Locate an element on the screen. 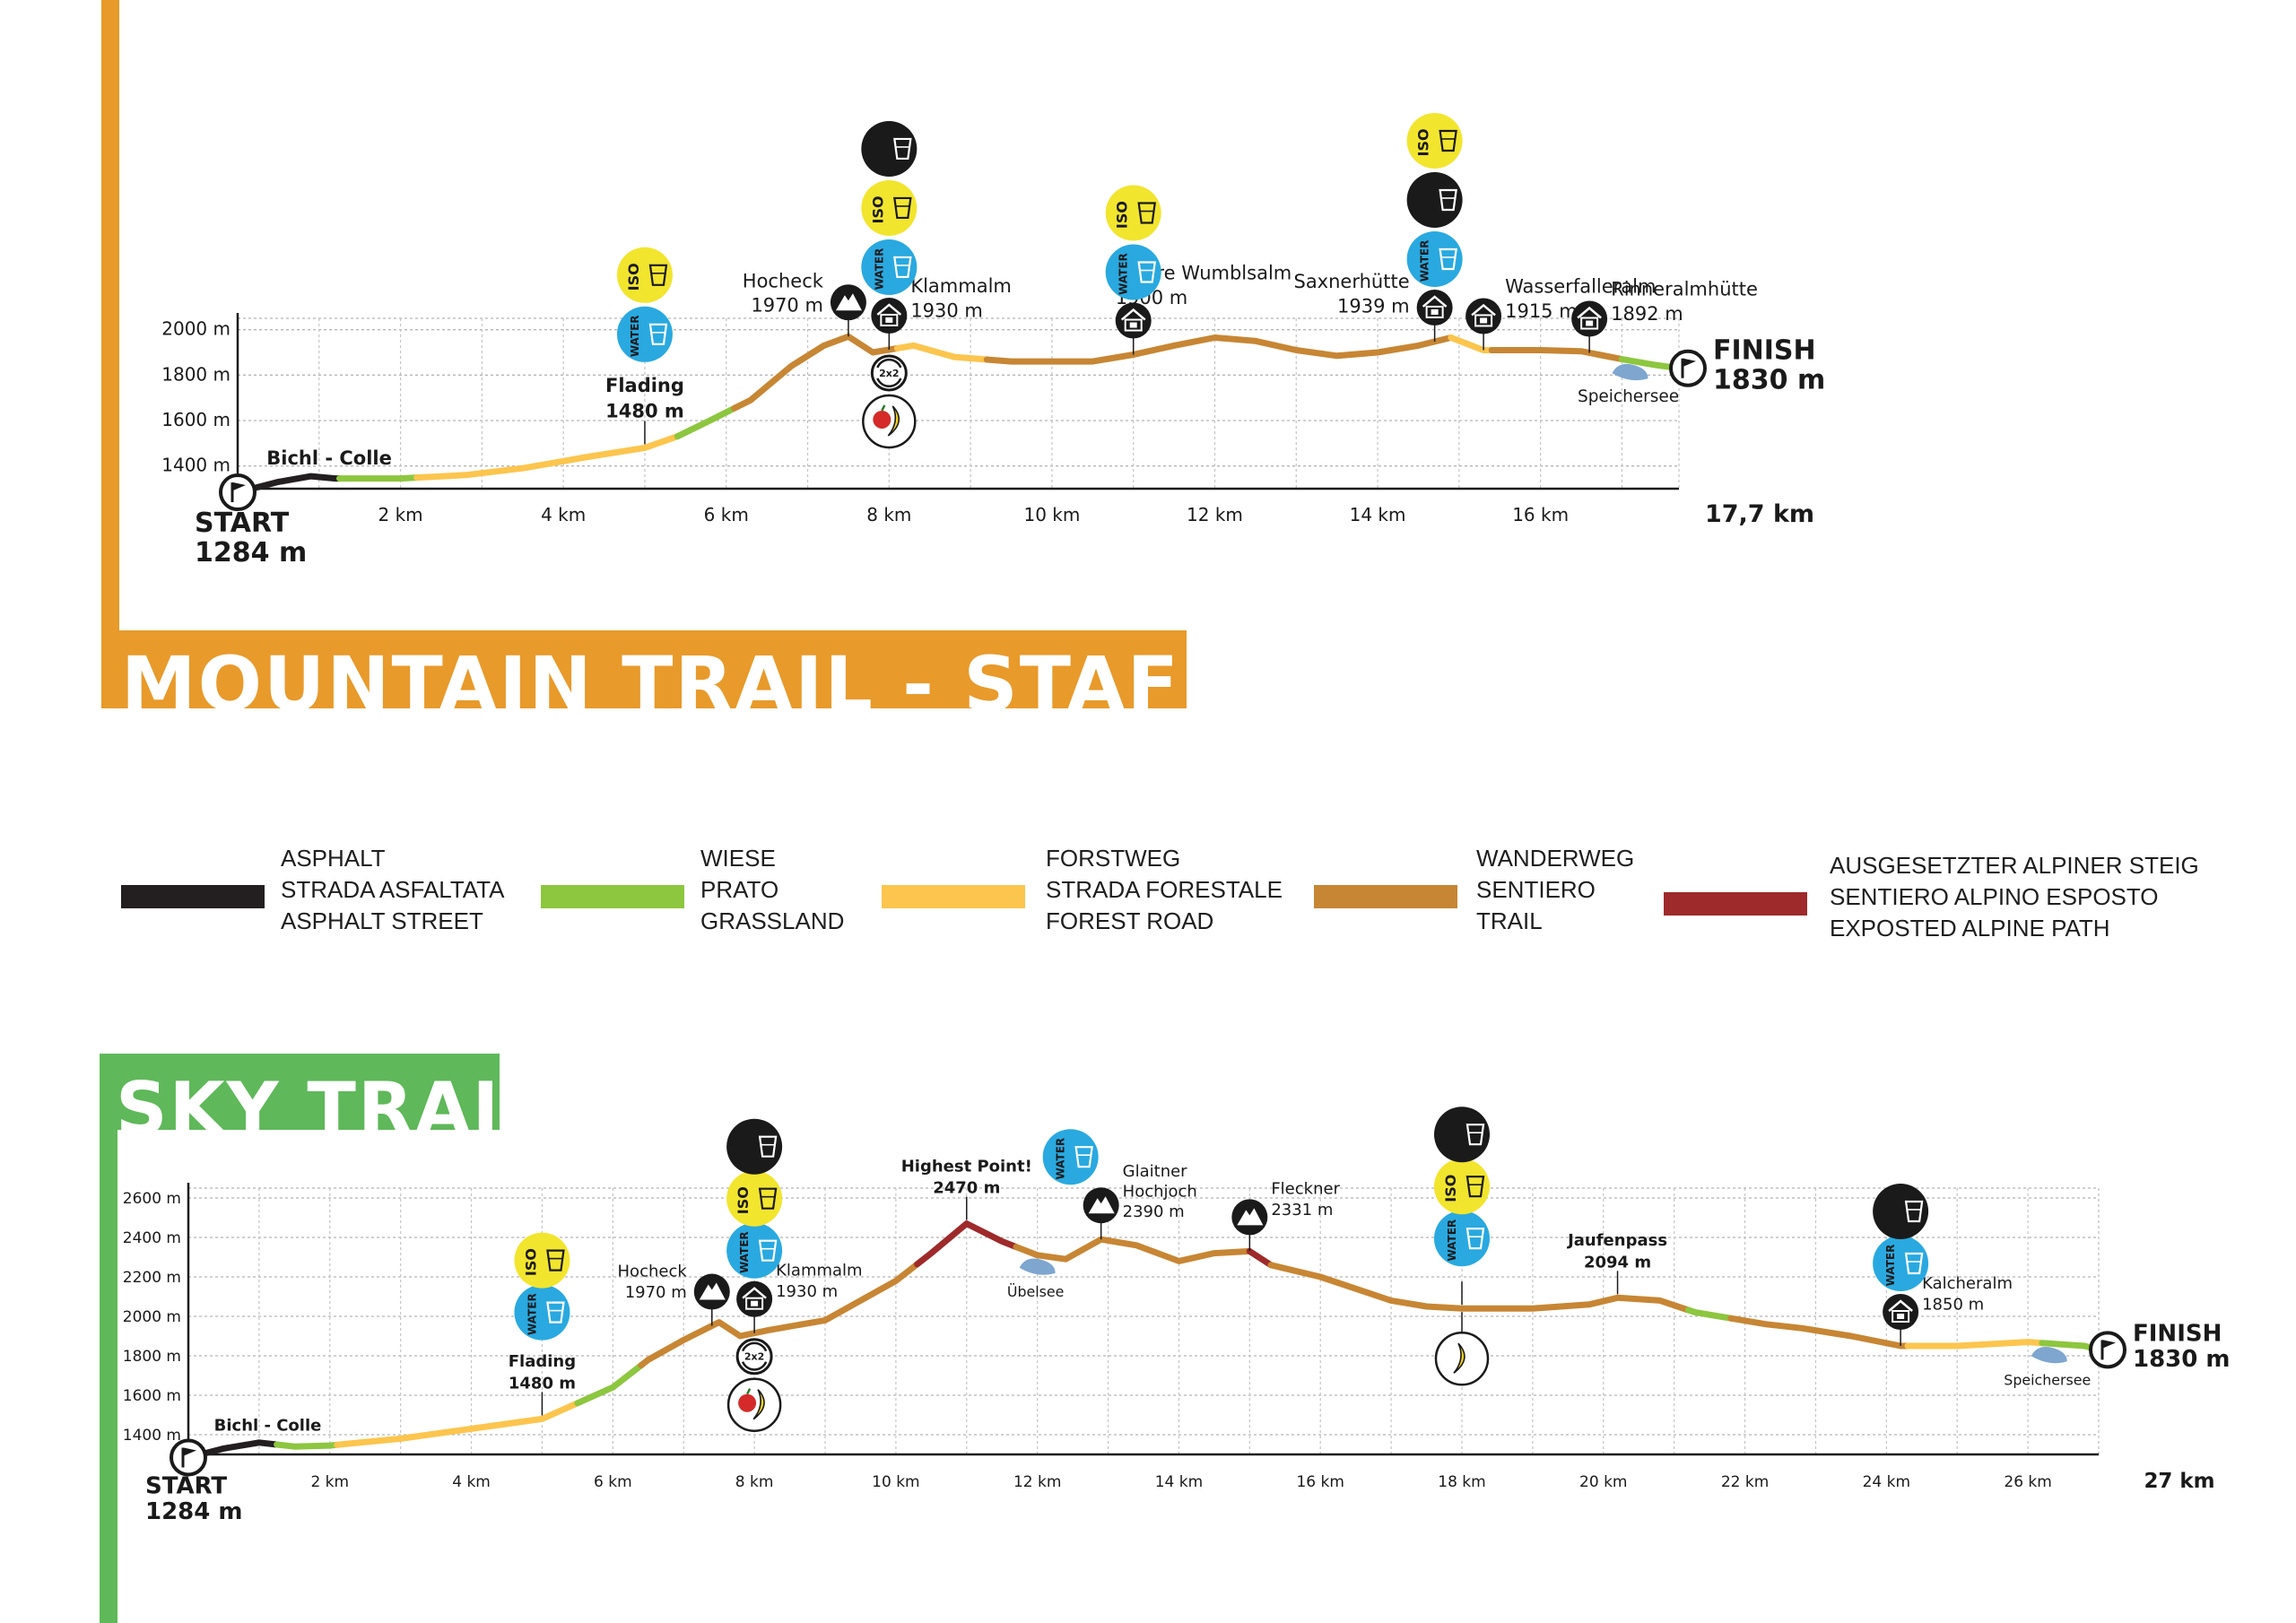 The image size is (2296, 1623). y-tick-label: 2200 m is located at coordinates (152, 1278).